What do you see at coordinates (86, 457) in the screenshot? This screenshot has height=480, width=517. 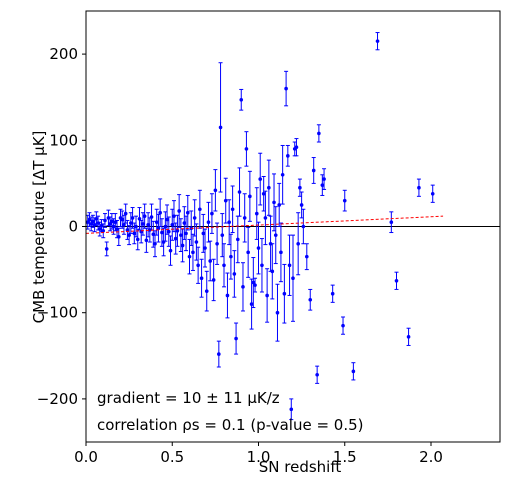 I see `x-tick-label: 0.0` at bounding box center [86, 457].